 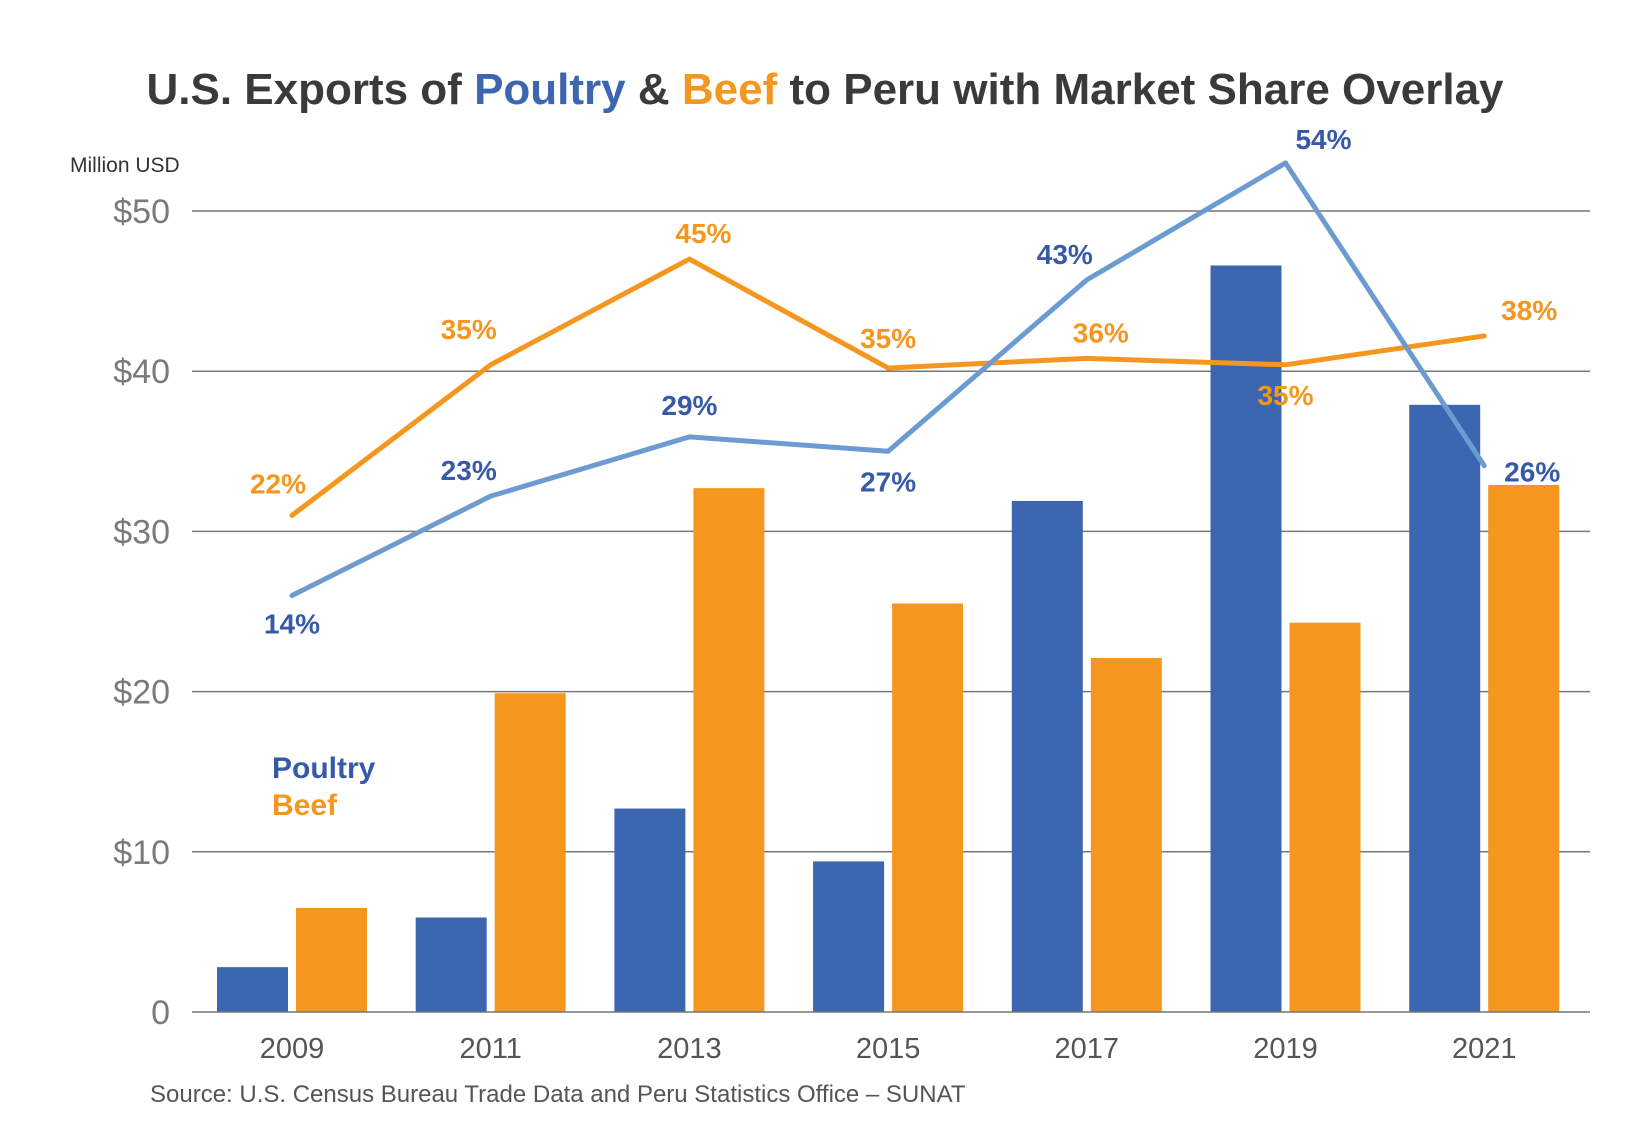 I want to click on bar-beef-2011, so click(x=530, y=852).